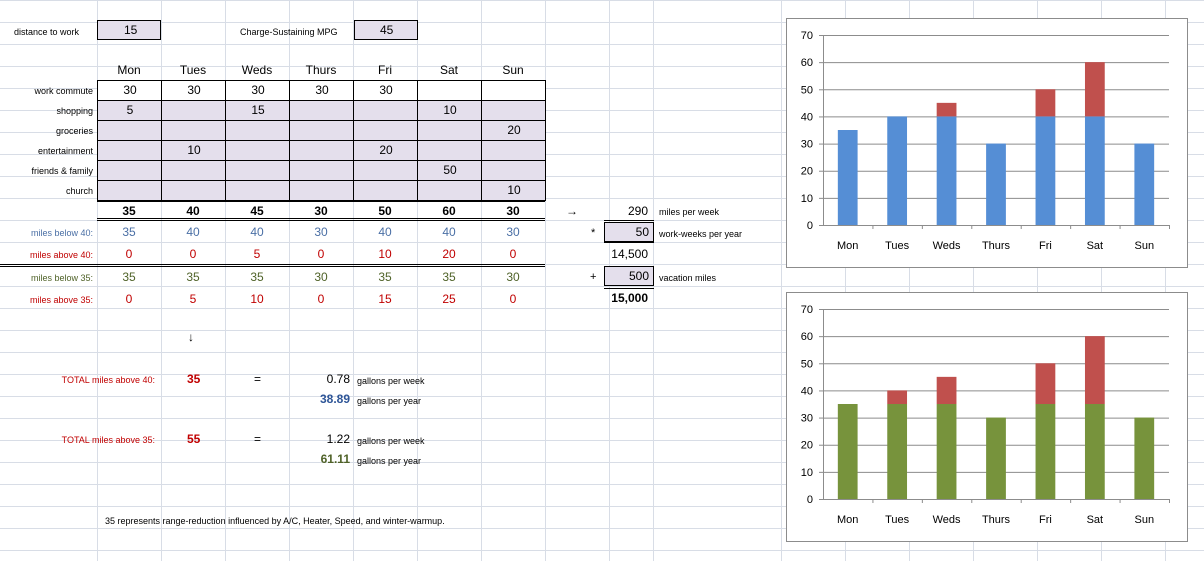 This screenshot has width=1204, height=561. What do you see at coordinates (65, 151) in the screenshot?
I see `row-label: entertainment` at bounding box center [65, 151].